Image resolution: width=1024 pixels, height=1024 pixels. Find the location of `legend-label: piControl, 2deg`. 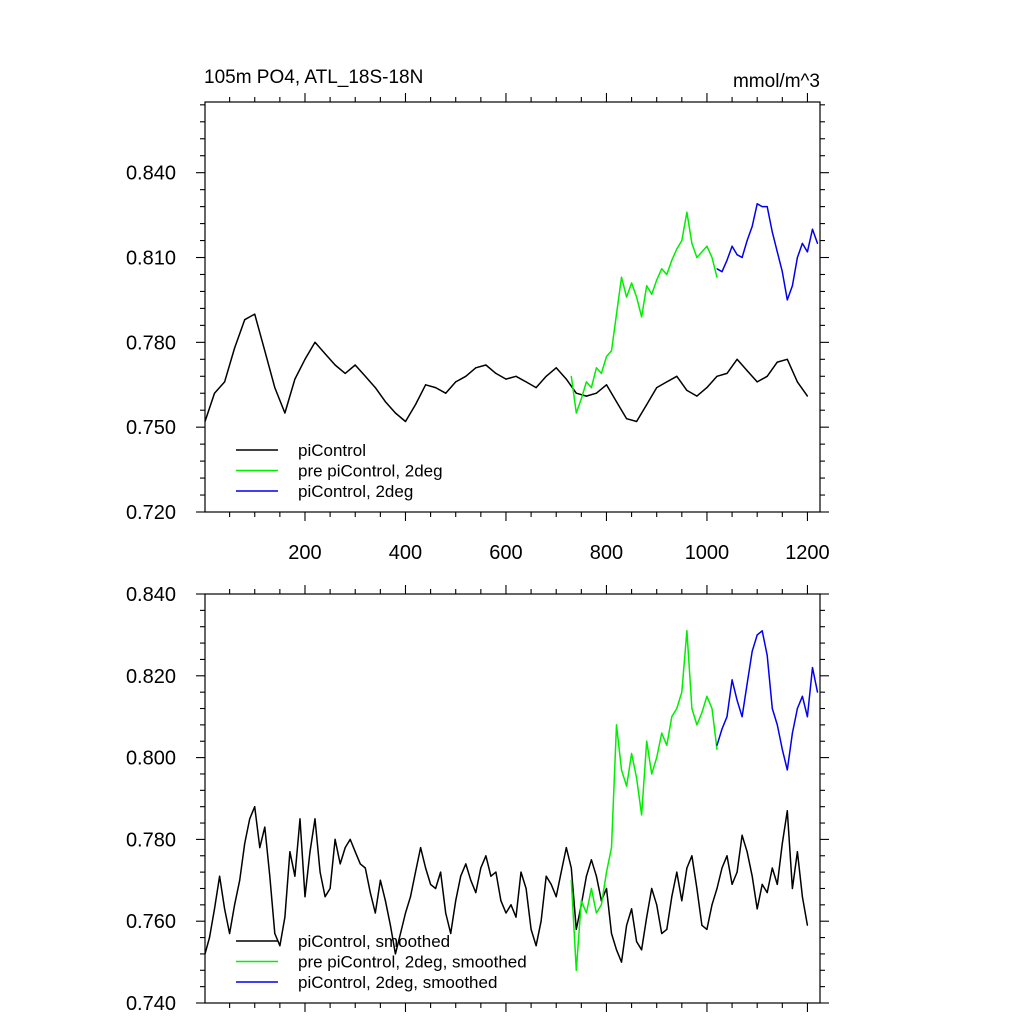

legend-label: piControl, 2deg is located at coordinates (355, 491).